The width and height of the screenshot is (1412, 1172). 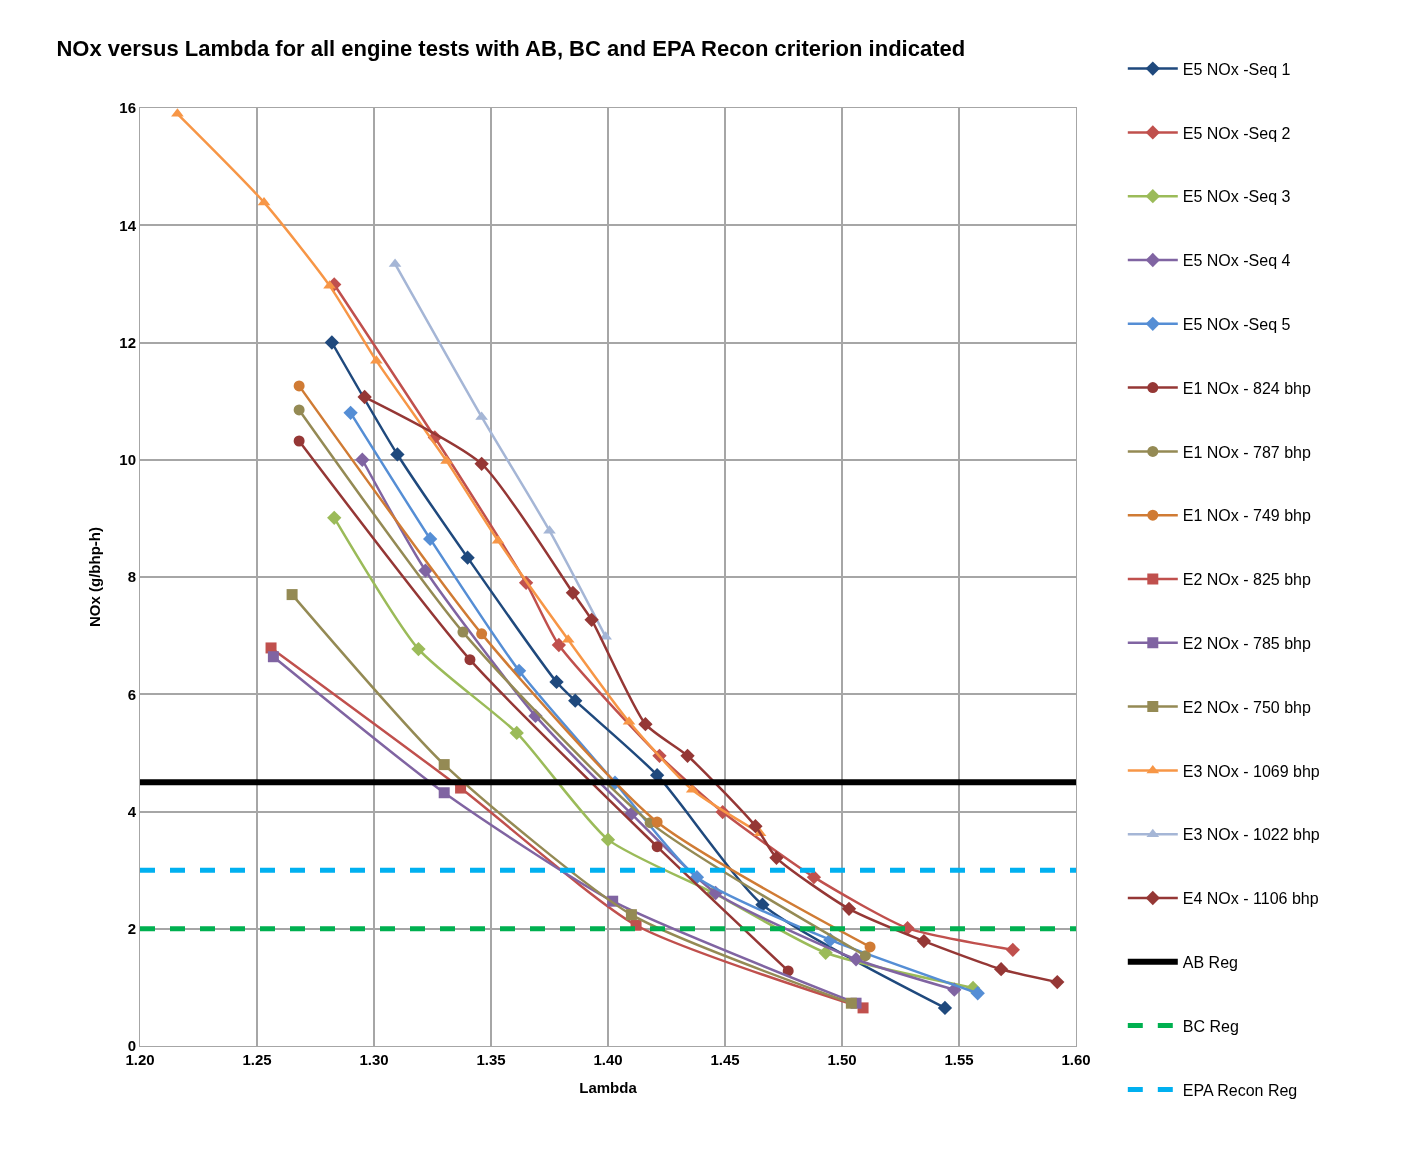 What do you see at coordinates (1251, 835) in the screenshot?
I see `legend-label: E3 NOx - 1022 bhp` at bounding box center [1251, 835].